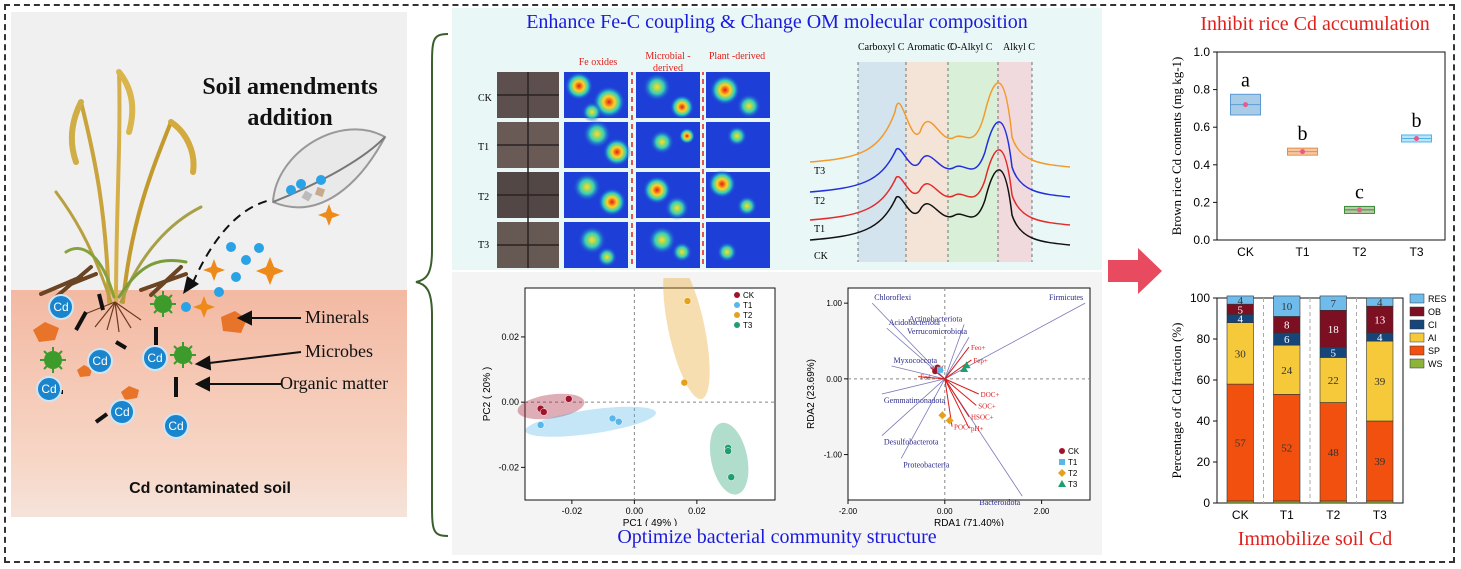 The width and height of the screenshot is (1461, 569). What do you see at coordinates (1437, 299) in the screenshot?
I see `legend-label: RES` at bounding box center [1437, 299].